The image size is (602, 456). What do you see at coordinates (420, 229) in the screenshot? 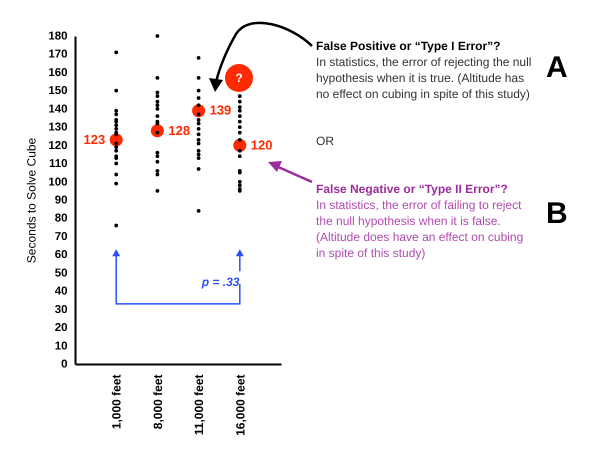
I see `text: In statistics, the error of failing to reject the null hypothesis when it is false. (Altitude does have an effect on cubing in spite of this study)` at bounding box center [420, 229].